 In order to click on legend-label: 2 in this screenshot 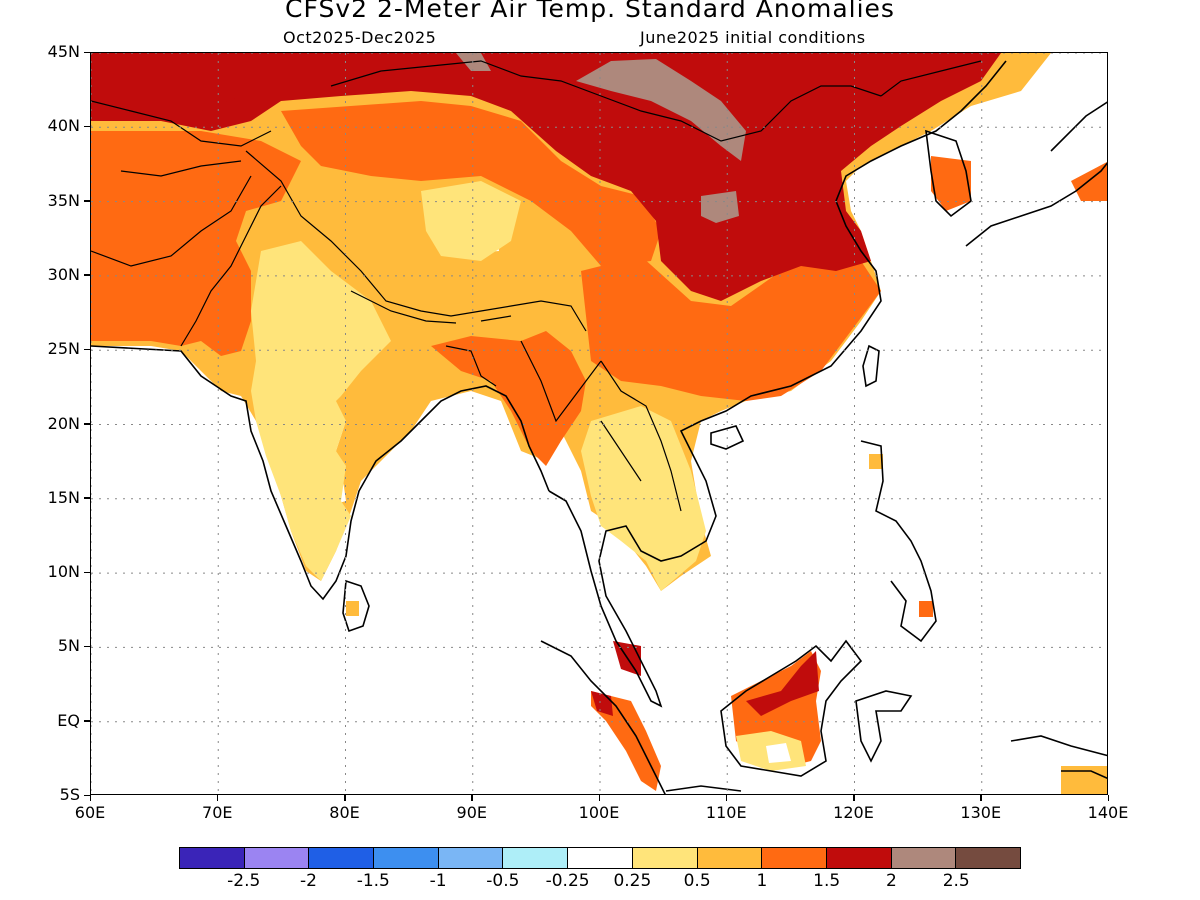, I will do `click(891, 881)`.